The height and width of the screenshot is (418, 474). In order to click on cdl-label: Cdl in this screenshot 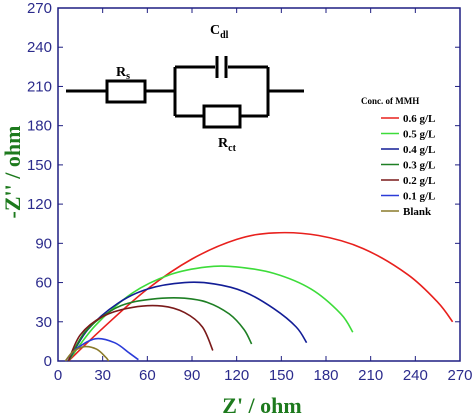, I will do `click(219, 32)`.